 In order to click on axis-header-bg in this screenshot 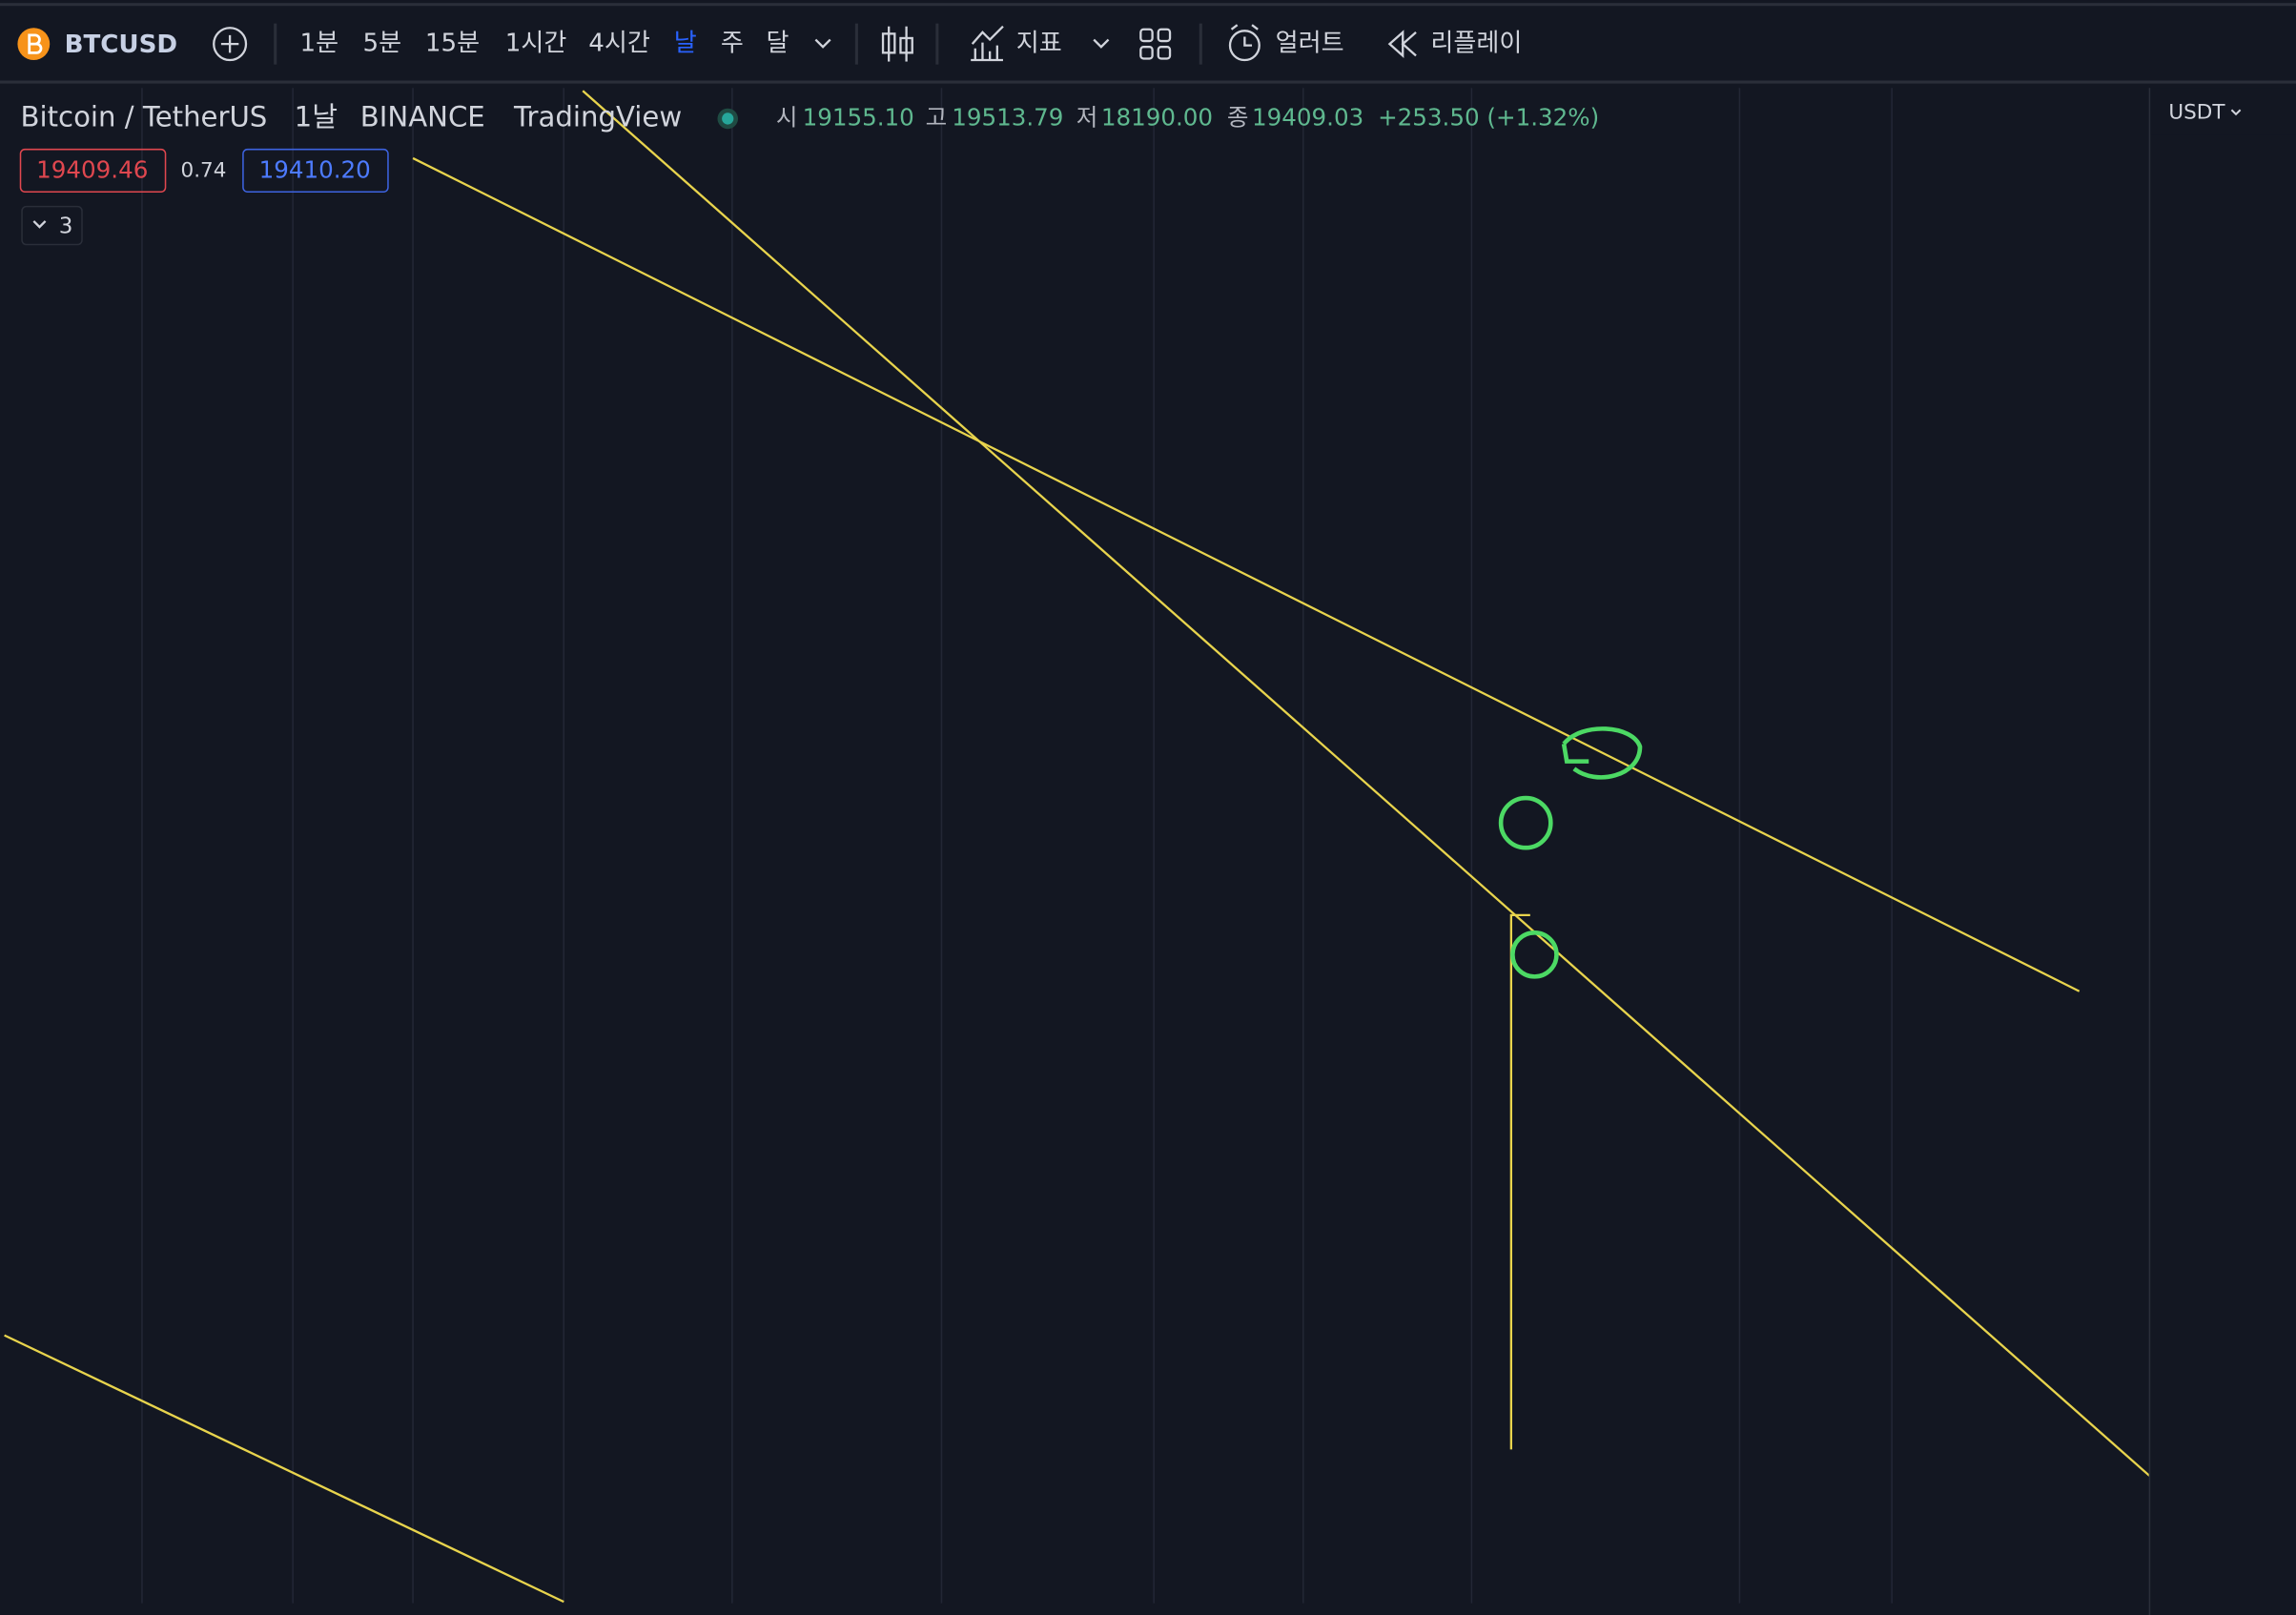, I will do `click(2223, 111)`.